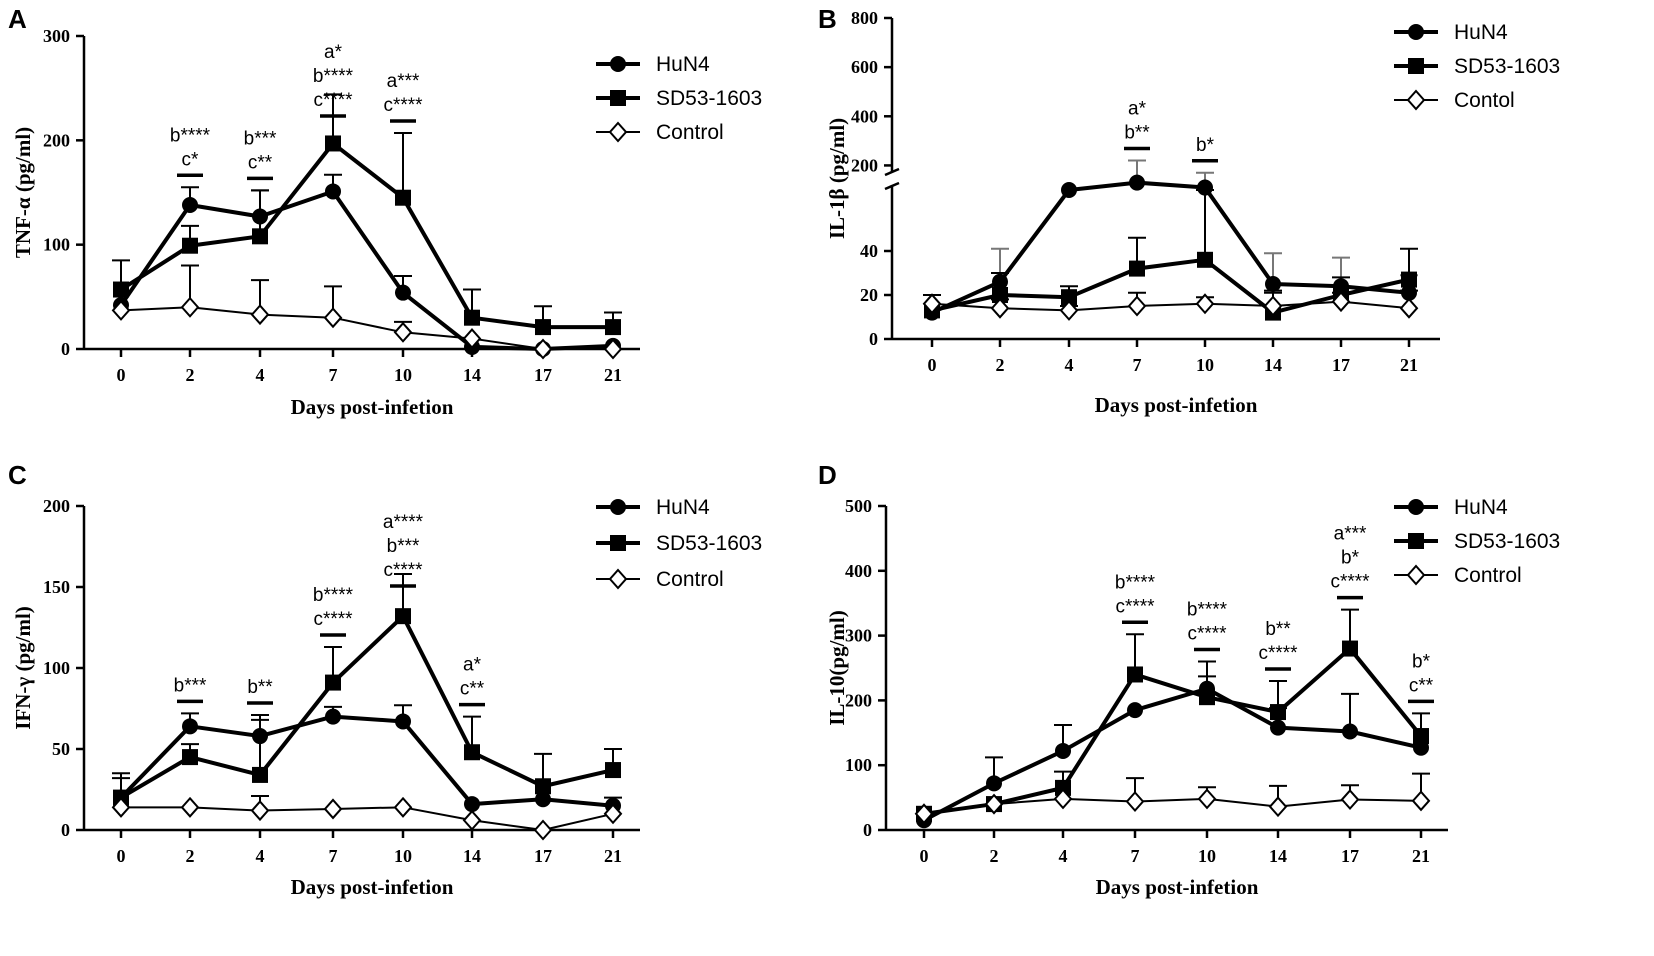 This screenshot has height=956, width=1654. Describe the element at coordinates (17, 475) in the screenshot. I see `panel-letter: C` at that location.